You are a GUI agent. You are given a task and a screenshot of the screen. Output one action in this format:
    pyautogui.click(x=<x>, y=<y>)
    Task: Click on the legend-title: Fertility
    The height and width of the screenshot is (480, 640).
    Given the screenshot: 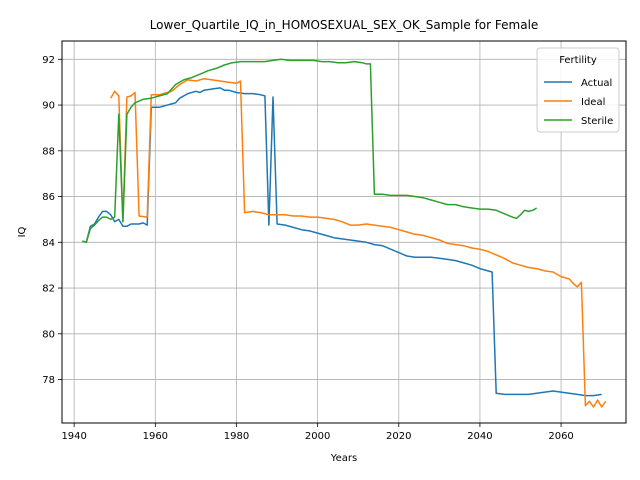 What is the action you would take?
    pyautogui.click(x=578, y=60)
    